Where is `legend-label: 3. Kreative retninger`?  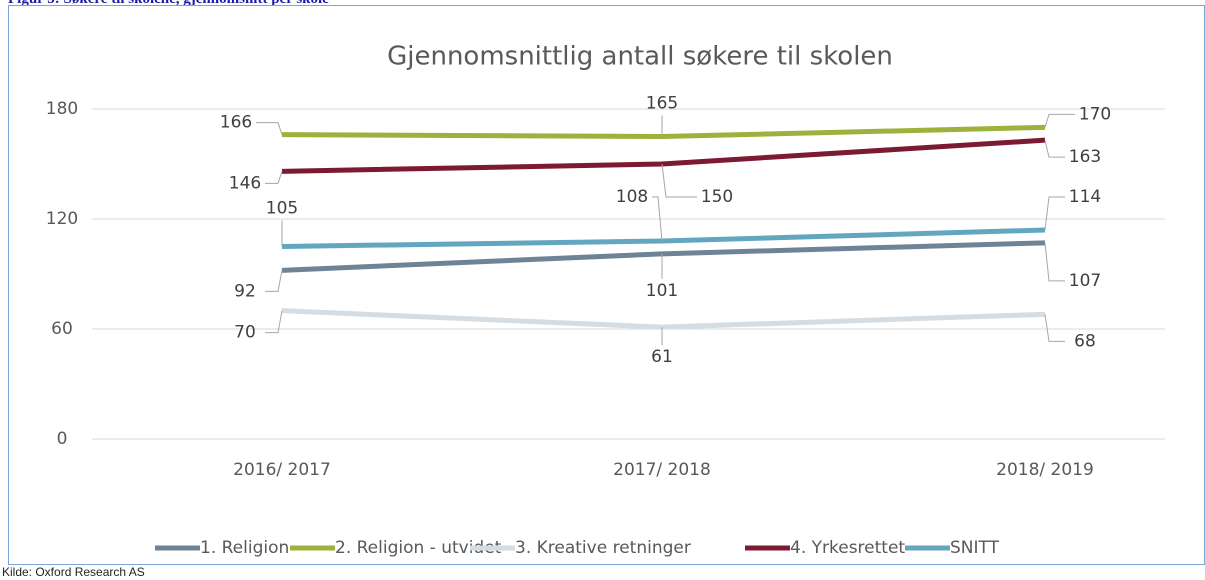 legend-label: 3. Kreative retninger is located at coordinates (603, 548).